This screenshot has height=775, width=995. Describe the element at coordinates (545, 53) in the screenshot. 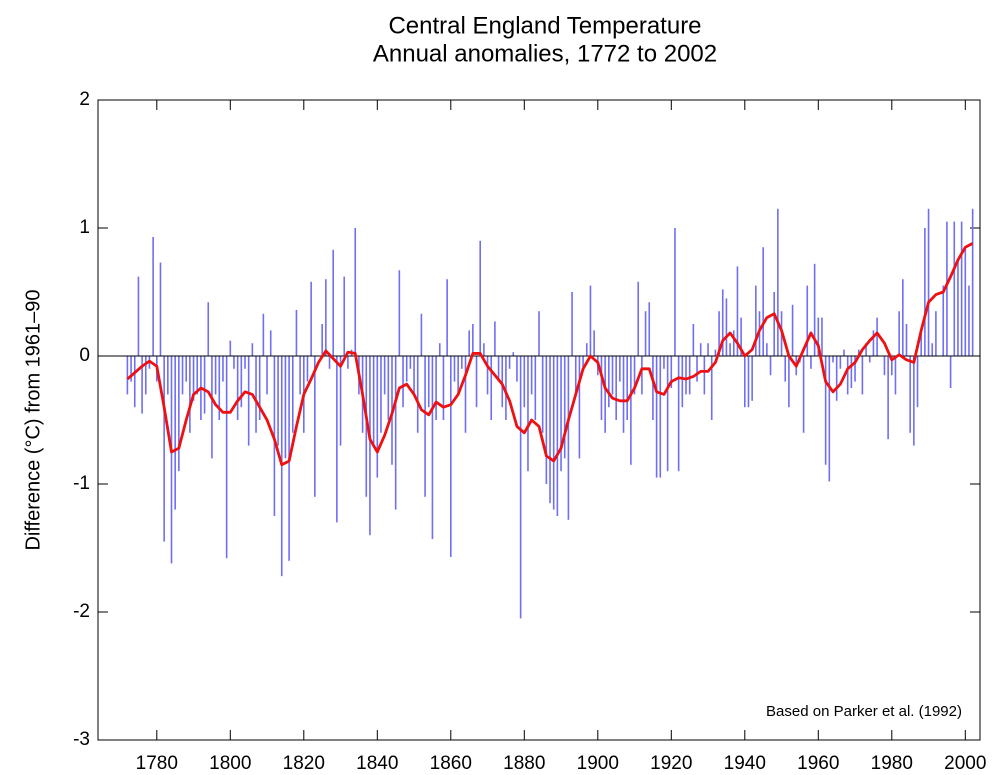

I see `chart-subtitle: Annual anomalies, 1772 to 2002` at that location.